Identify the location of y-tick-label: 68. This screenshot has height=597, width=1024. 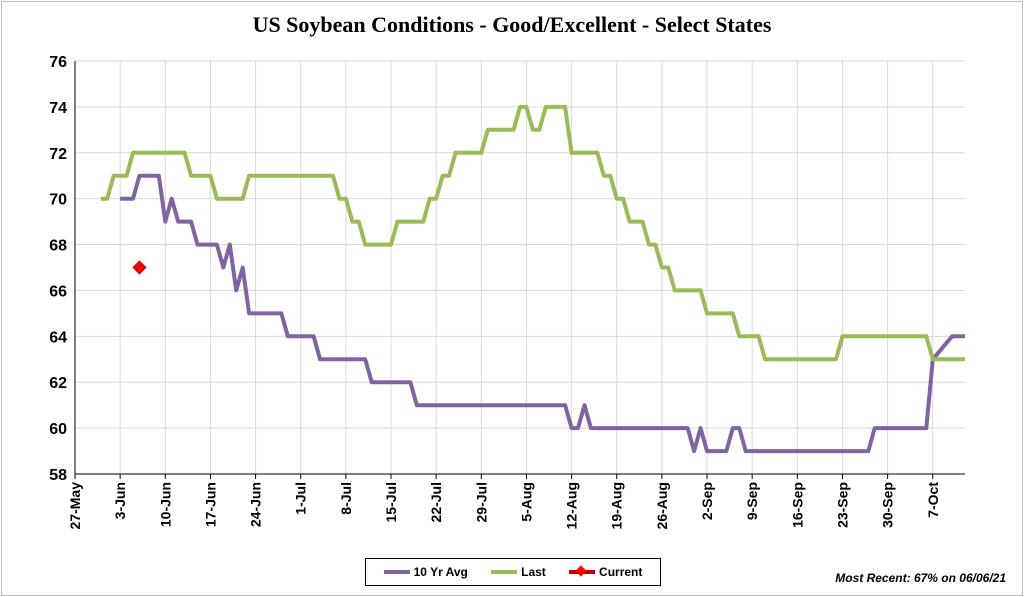
(58, 246).